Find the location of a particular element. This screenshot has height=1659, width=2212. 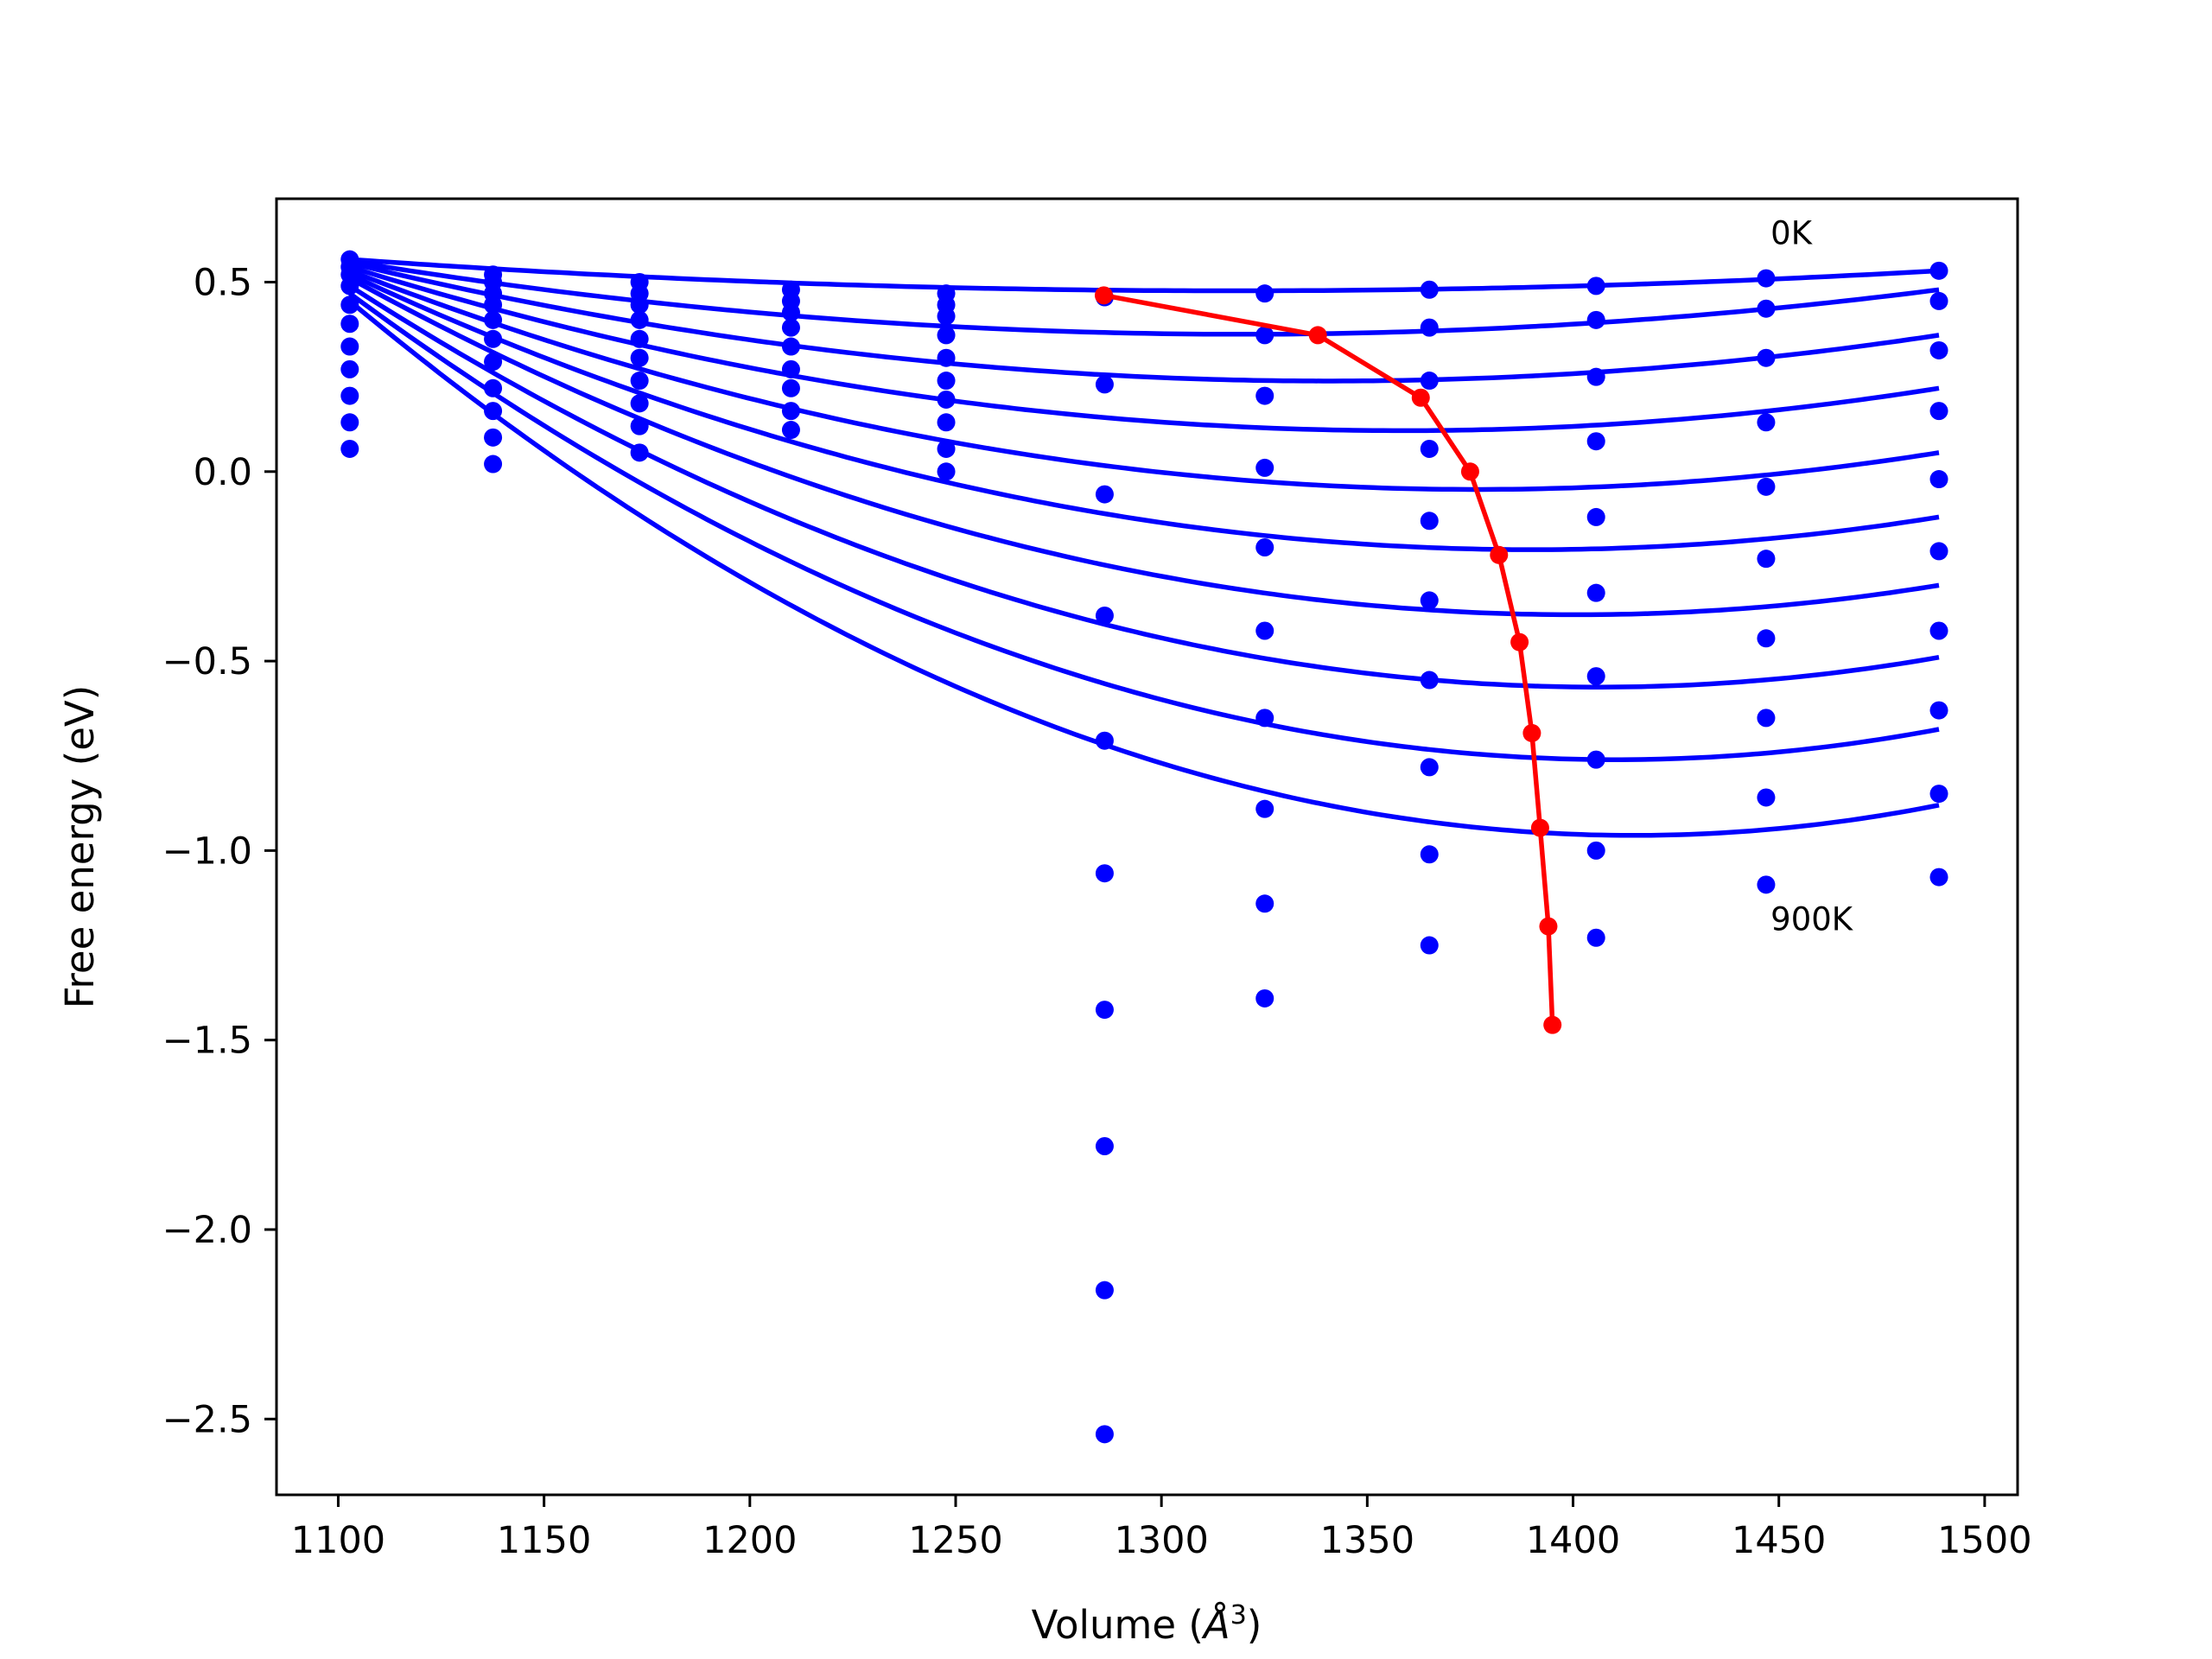

y-tick-label-2: −0.5 is located at coordinates (207, 661).